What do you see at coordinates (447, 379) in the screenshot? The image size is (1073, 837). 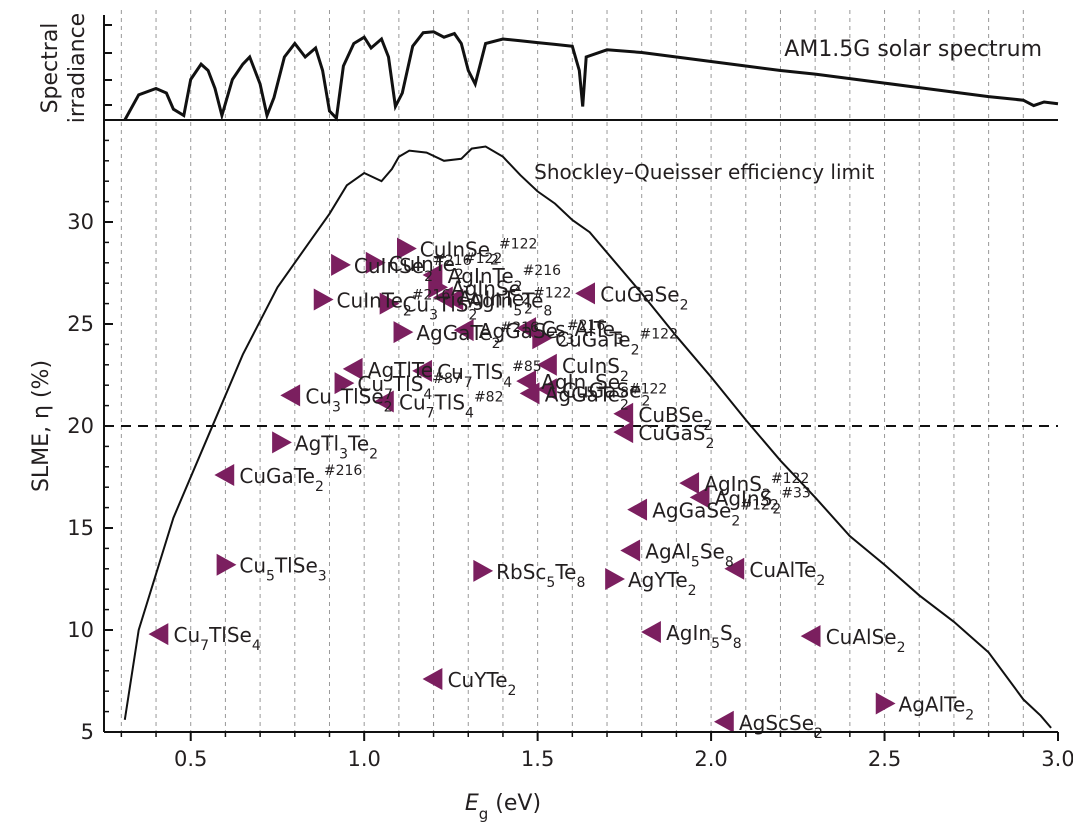 I see `label-superscript: #87` at bounding box center [447, 379].